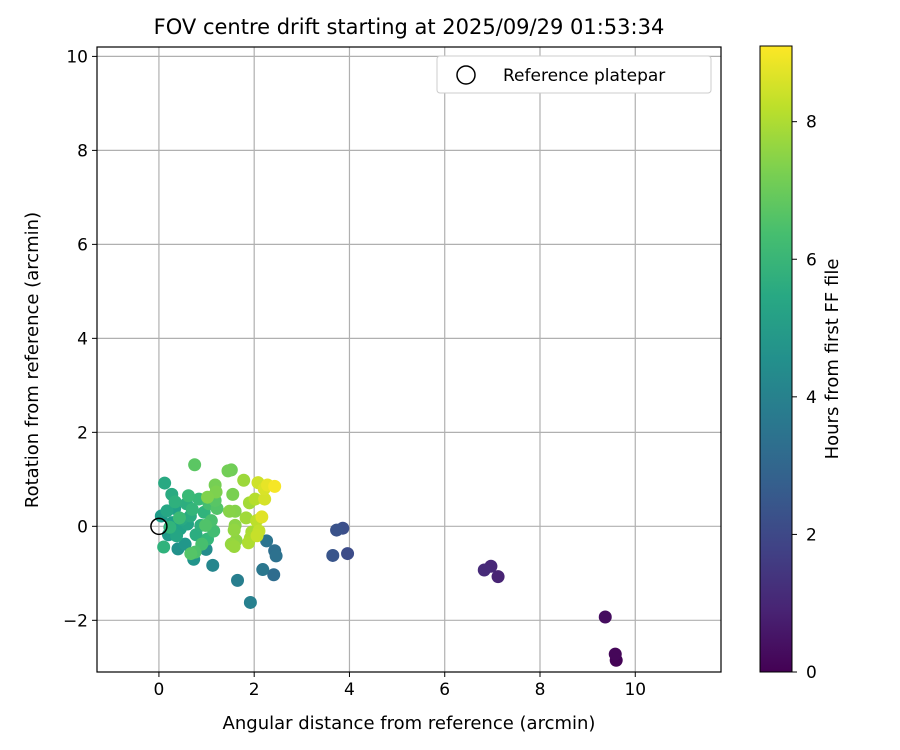 This screenshot has width=900, height=750. Describe the element at coordinates (254, 690) in the screenshot. I see `x-tick-label: 2` at that location.